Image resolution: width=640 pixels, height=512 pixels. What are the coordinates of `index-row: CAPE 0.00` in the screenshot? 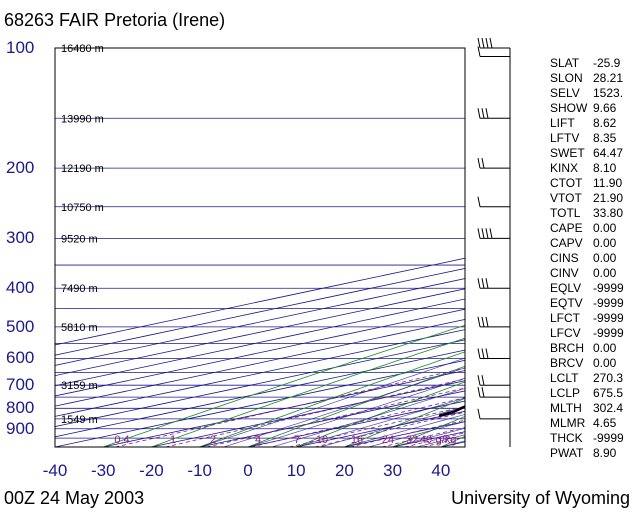 It's located at (595, 228).